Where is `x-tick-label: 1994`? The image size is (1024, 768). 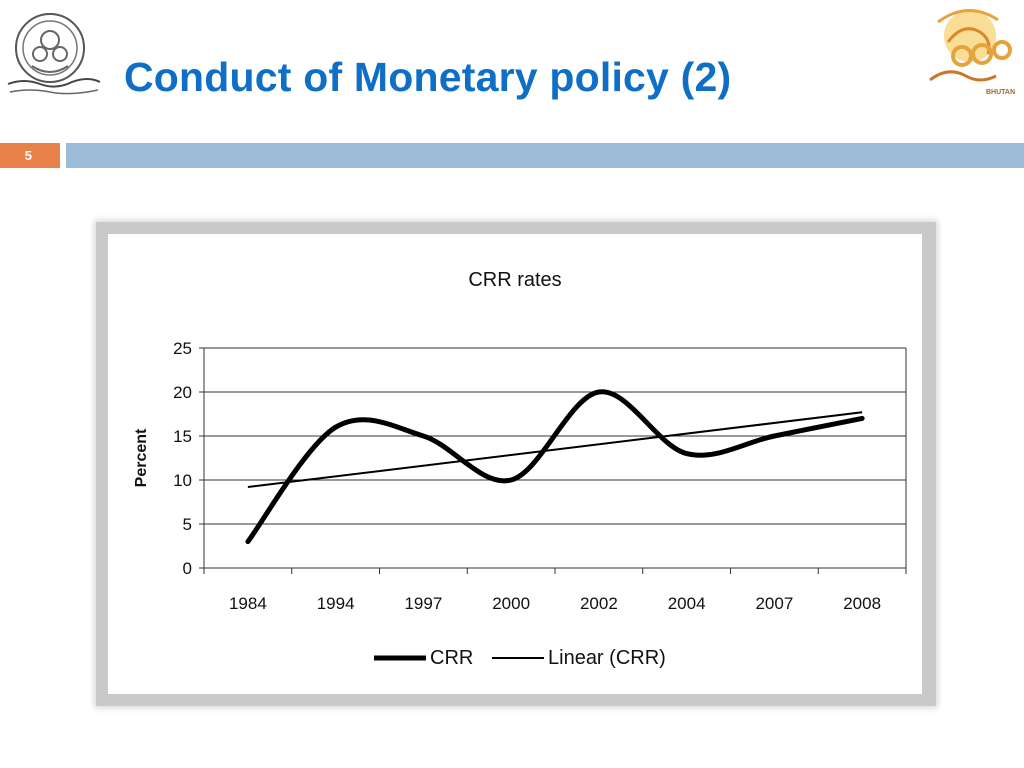 x-tick-label: 1994 is located at coordinates (336, 603).